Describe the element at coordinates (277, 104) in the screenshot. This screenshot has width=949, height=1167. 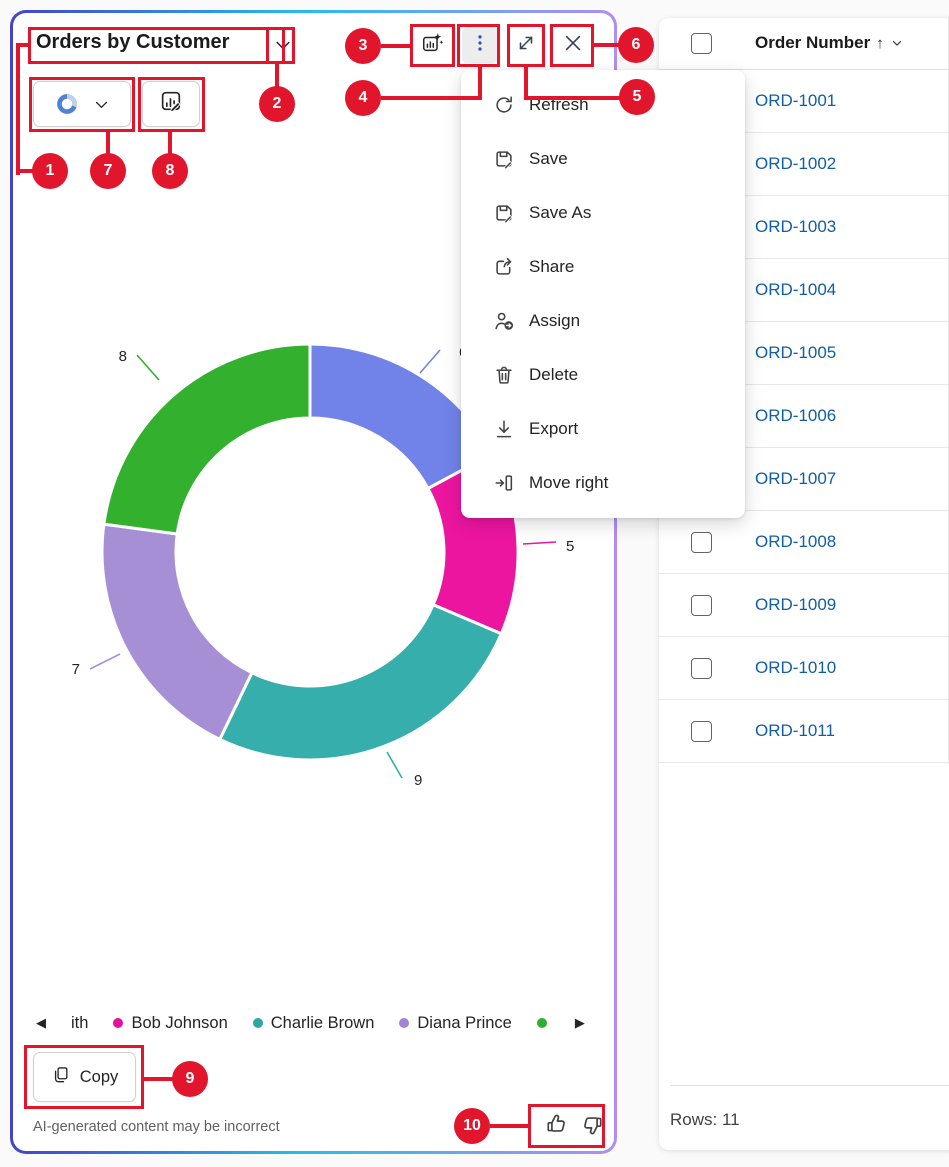
I see `annotation-badge-2: 2` at that location.